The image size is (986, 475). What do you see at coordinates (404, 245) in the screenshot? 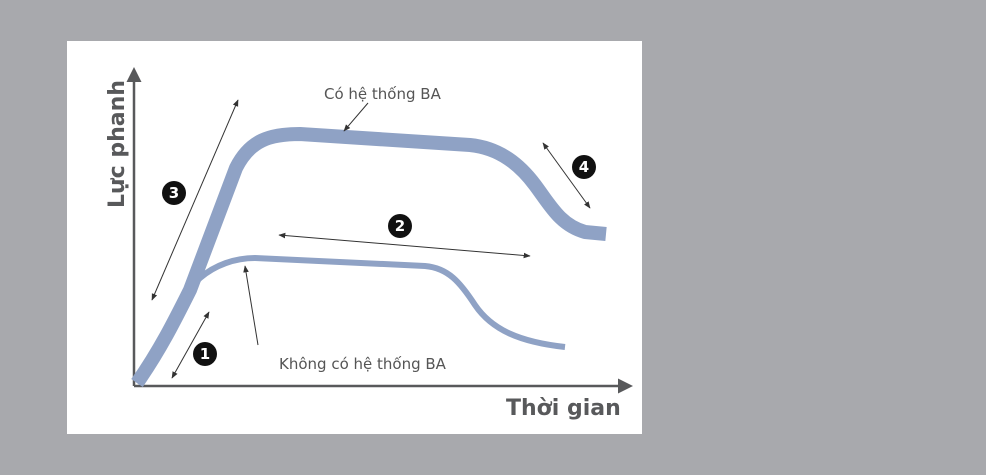
I see `phase-2-arrow` at bounding box center [404, 245].